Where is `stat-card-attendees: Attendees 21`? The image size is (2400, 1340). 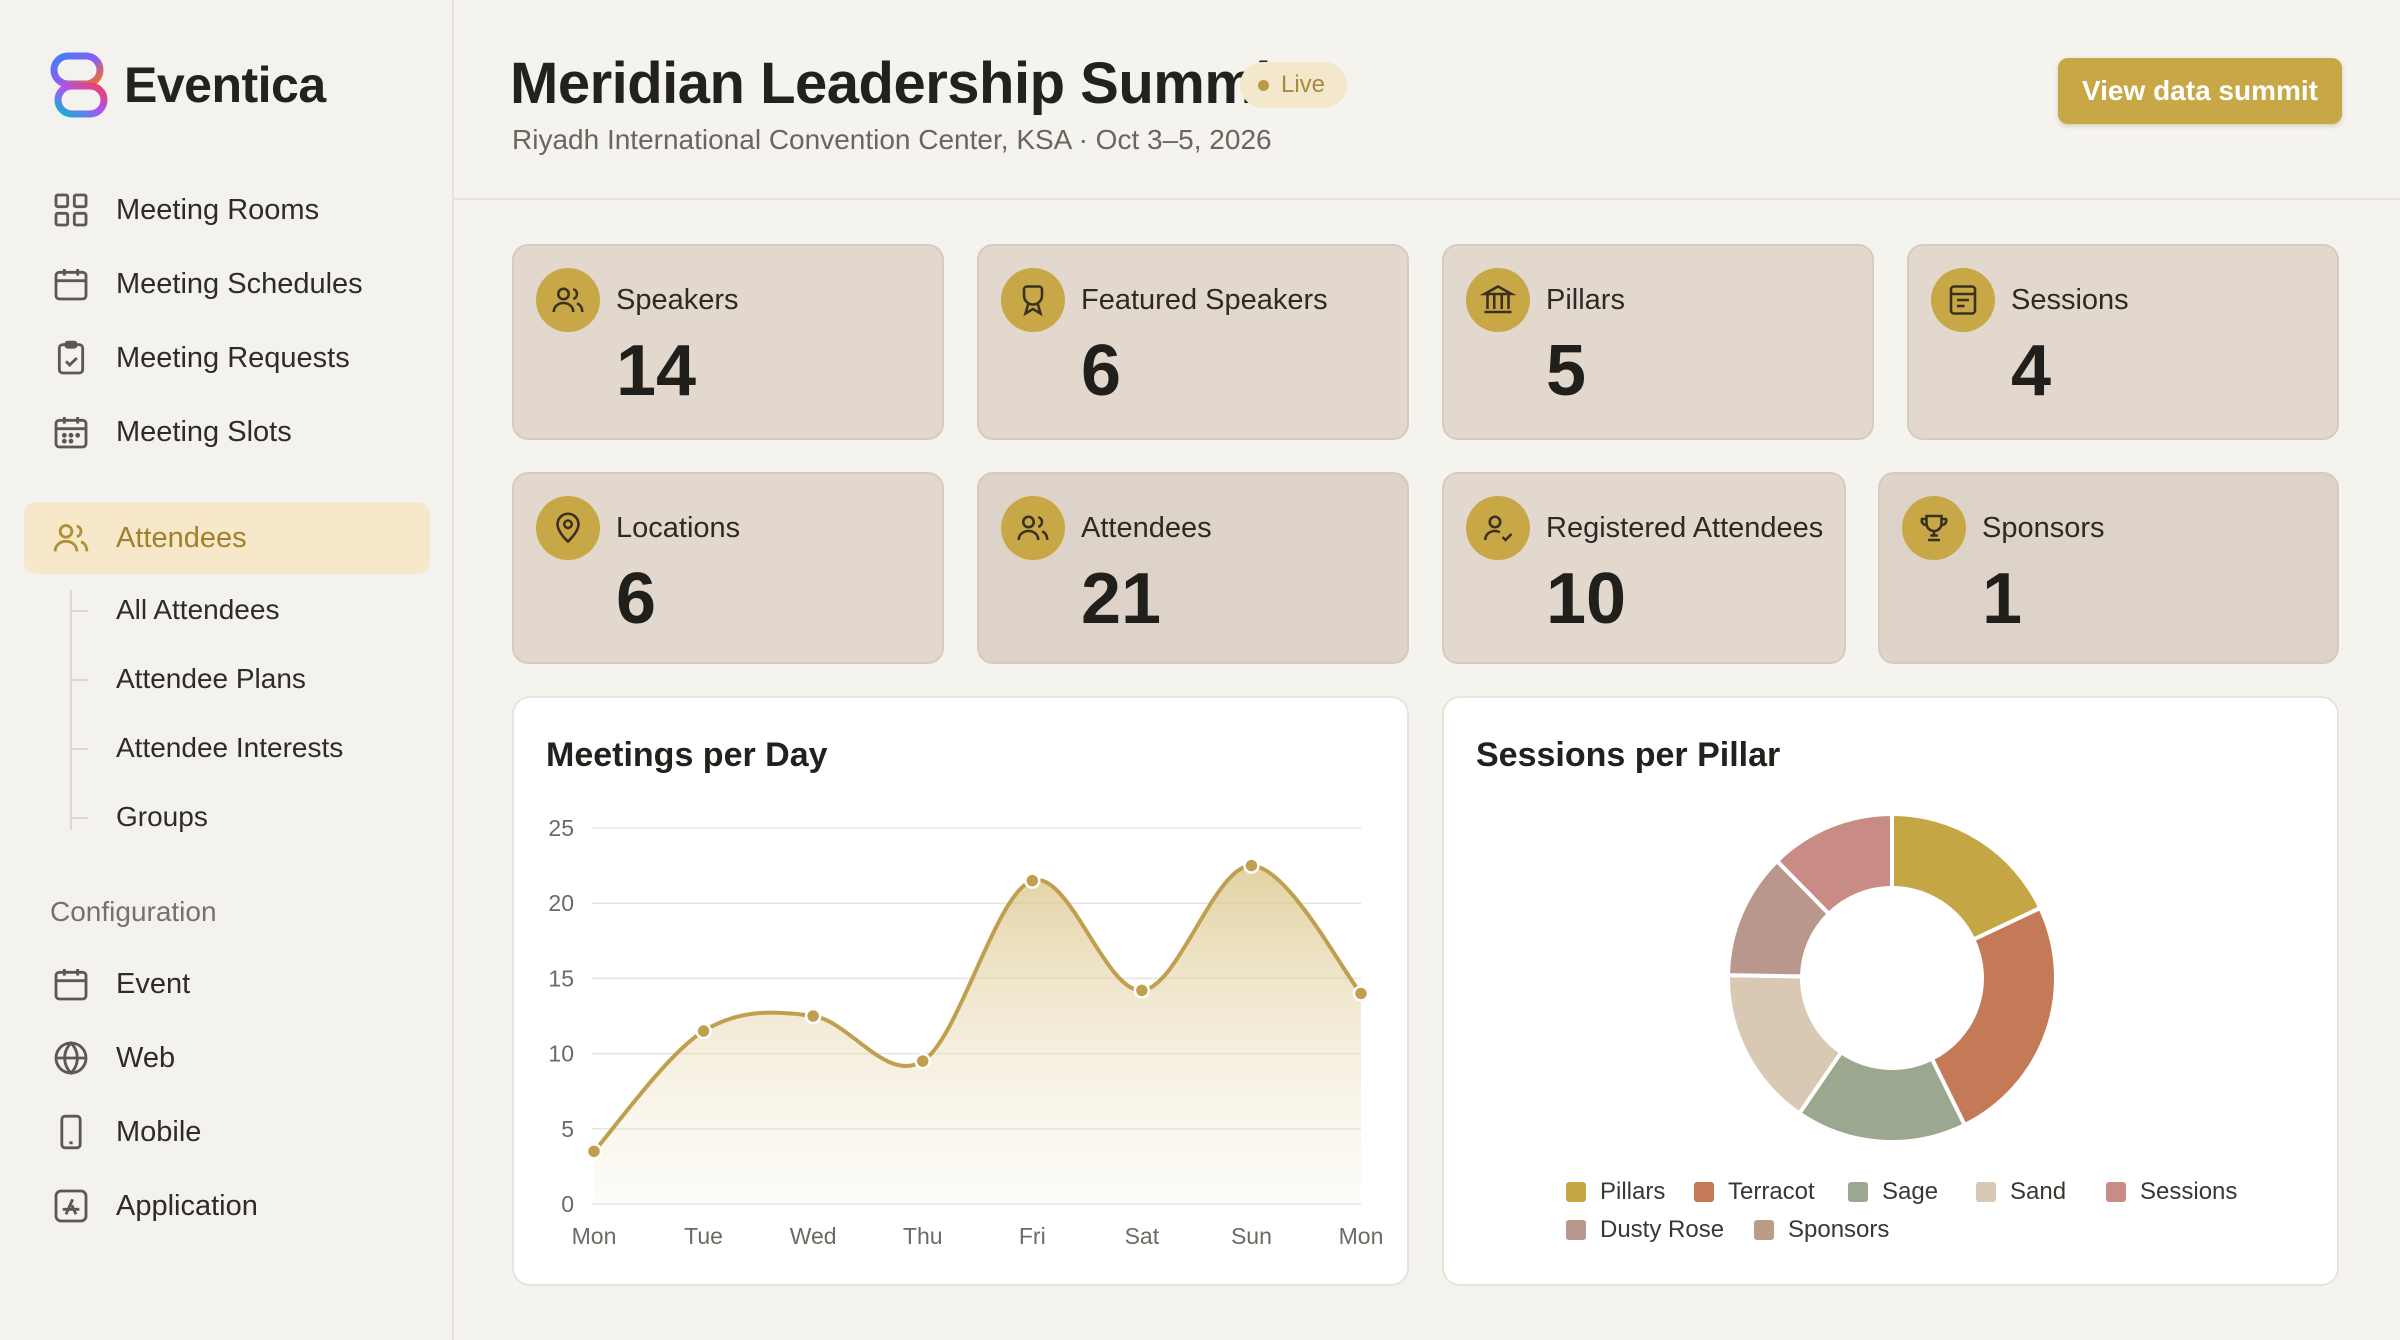 stat-card-attendees: Attendees 21 is located at coordinates (1193, 568).